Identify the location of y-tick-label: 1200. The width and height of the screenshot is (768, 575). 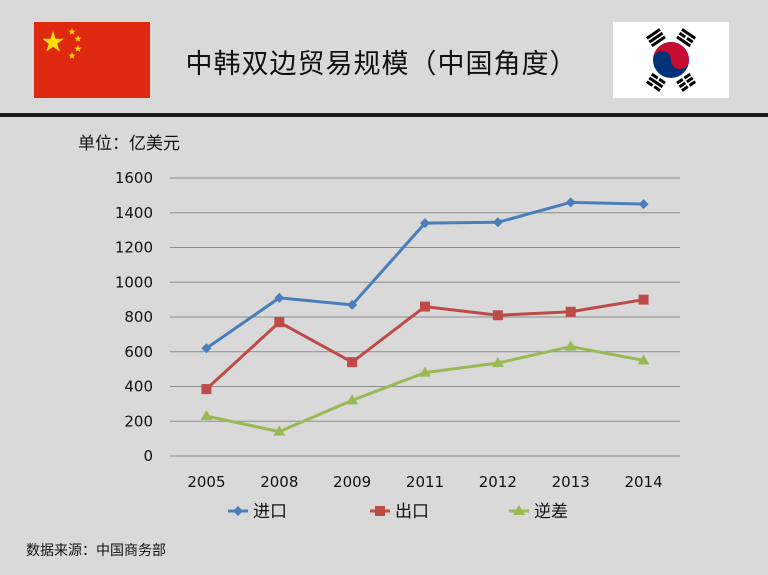
(134, 248).